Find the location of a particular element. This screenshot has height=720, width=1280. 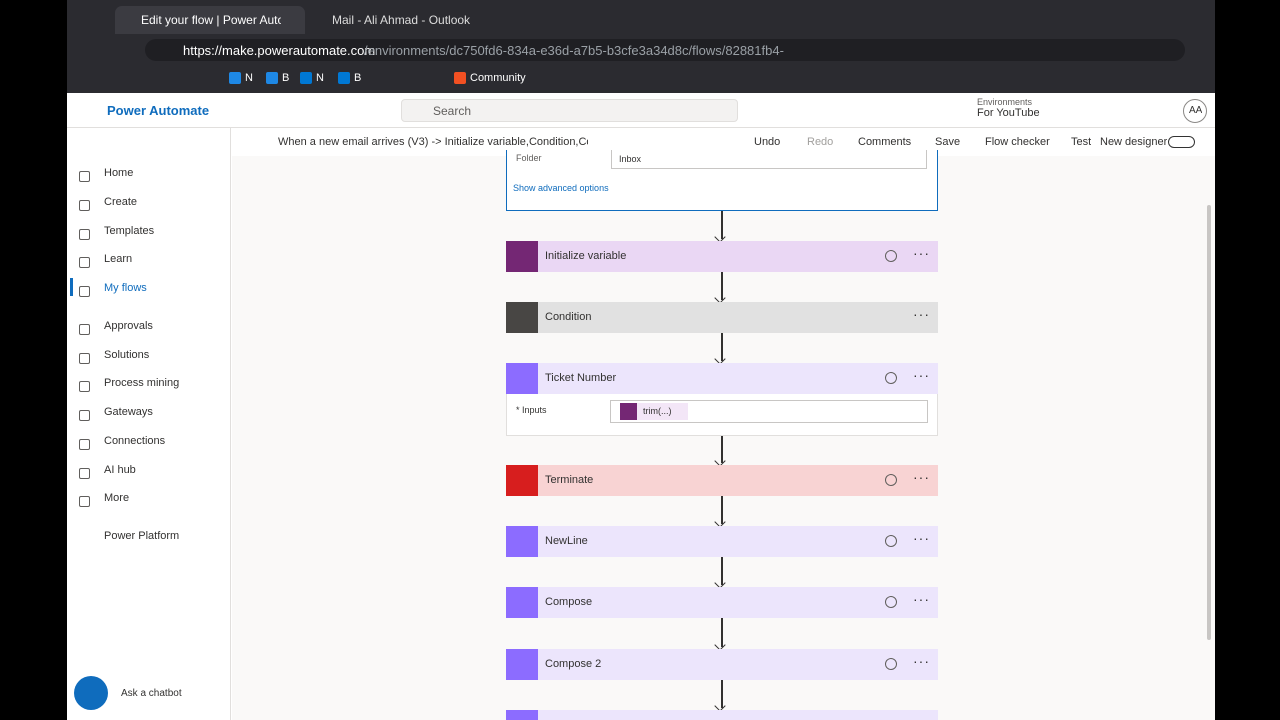

bookmark: Community is located at coordinates (498, 78).